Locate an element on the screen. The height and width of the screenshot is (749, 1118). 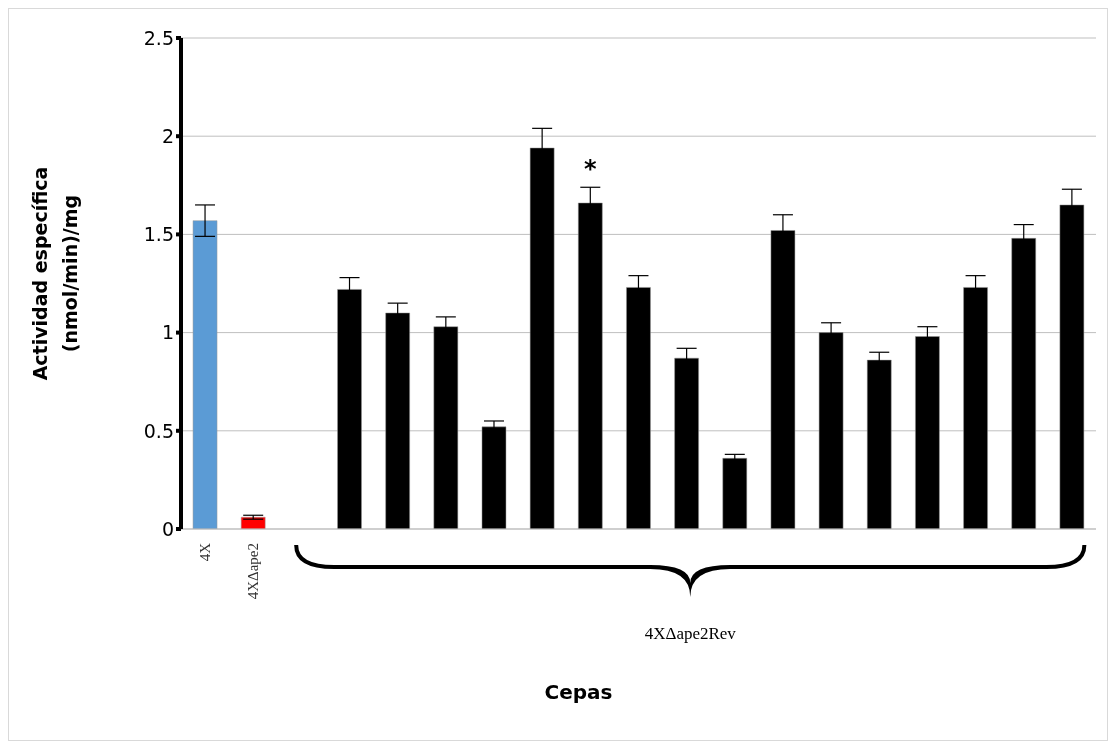
y-tick-label: 2 is located at coordinates (167, 135).